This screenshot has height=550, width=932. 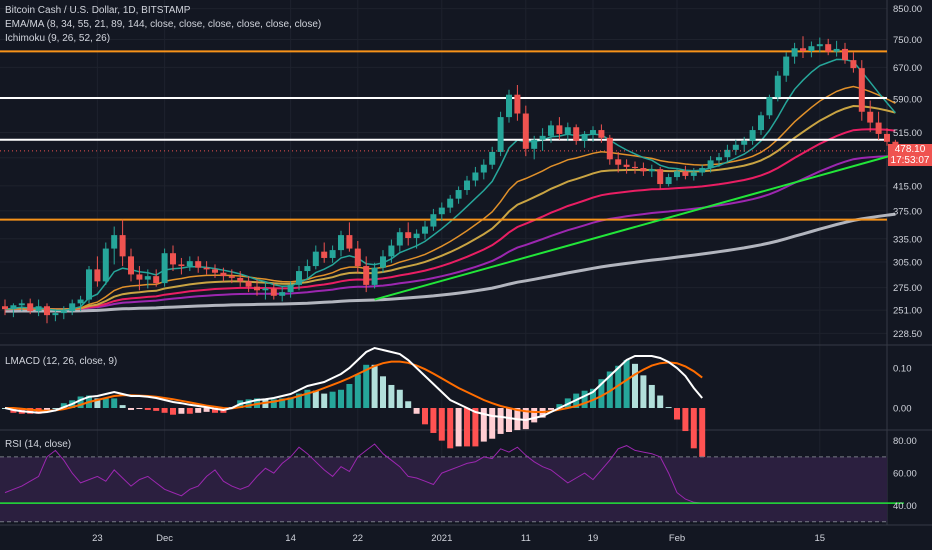 I want to click on macd-tick-label: 0.10, so click(x=902, y=369).